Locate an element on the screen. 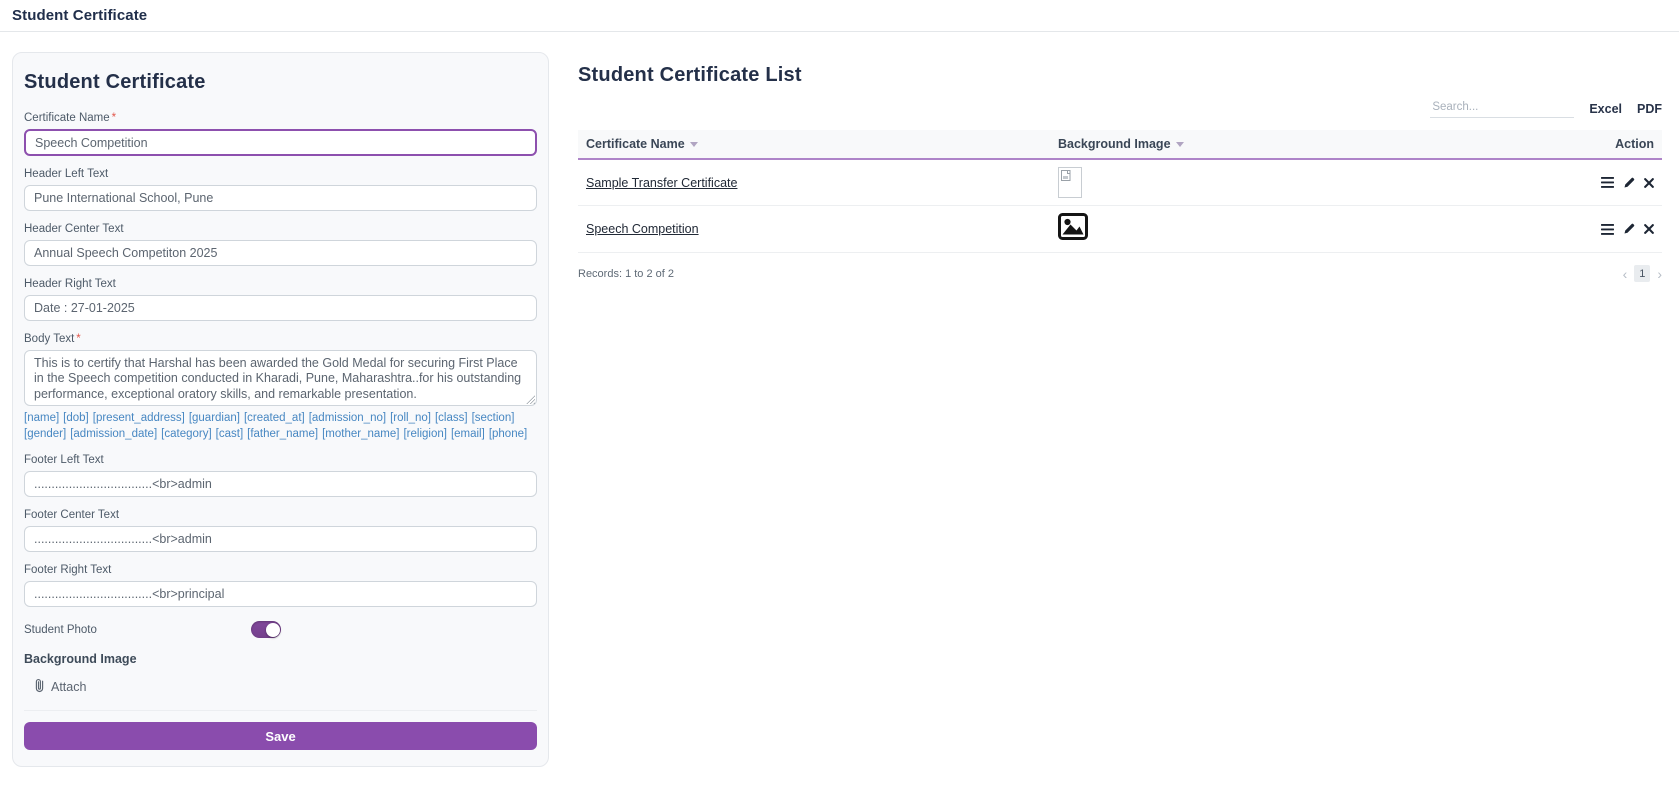 The height and width of the screenshot is (793, 1679). merge-field-tag: [section] is located at coordinates (493, 418).